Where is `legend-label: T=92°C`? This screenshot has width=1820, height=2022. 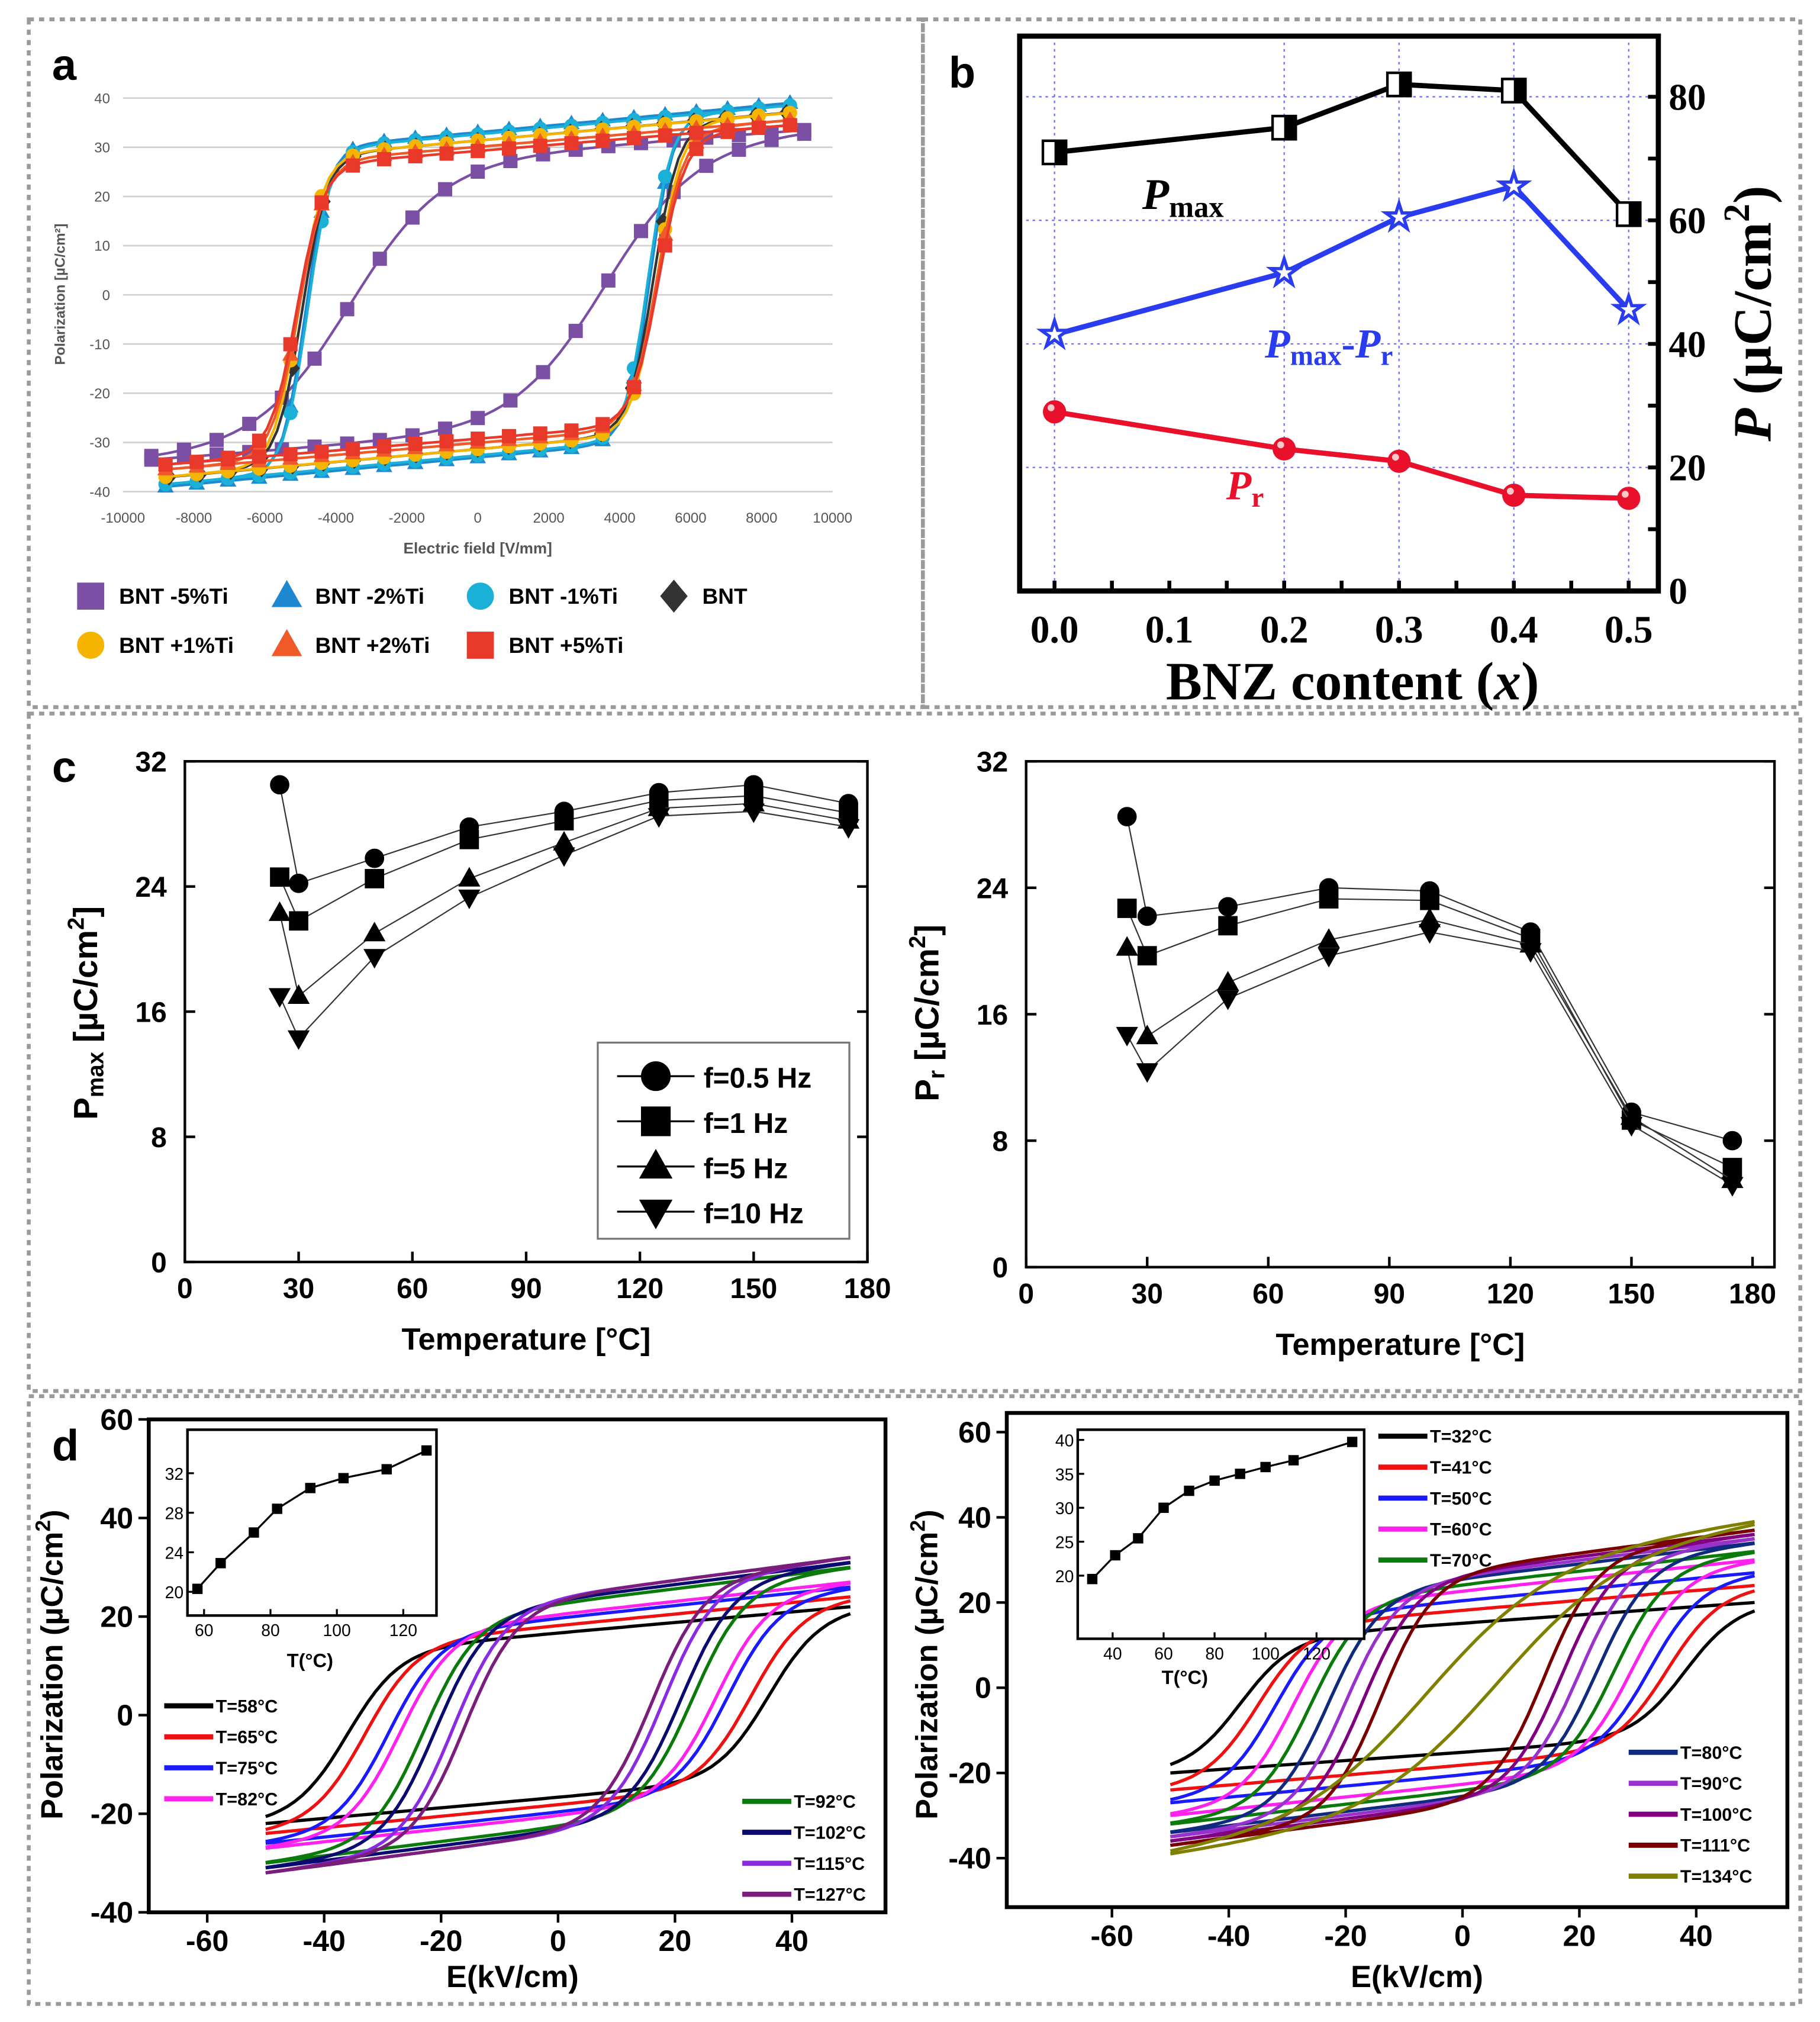
legend-label: T=92°C is located at coordinates (825, 1802).